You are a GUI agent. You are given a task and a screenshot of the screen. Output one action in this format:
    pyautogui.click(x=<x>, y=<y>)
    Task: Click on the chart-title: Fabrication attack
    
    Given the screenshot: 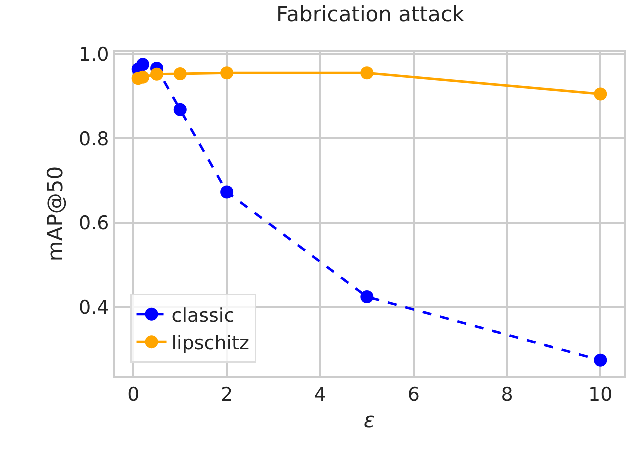 What is the action you would take?
    pyautogui.click(x=371, y=14)
    